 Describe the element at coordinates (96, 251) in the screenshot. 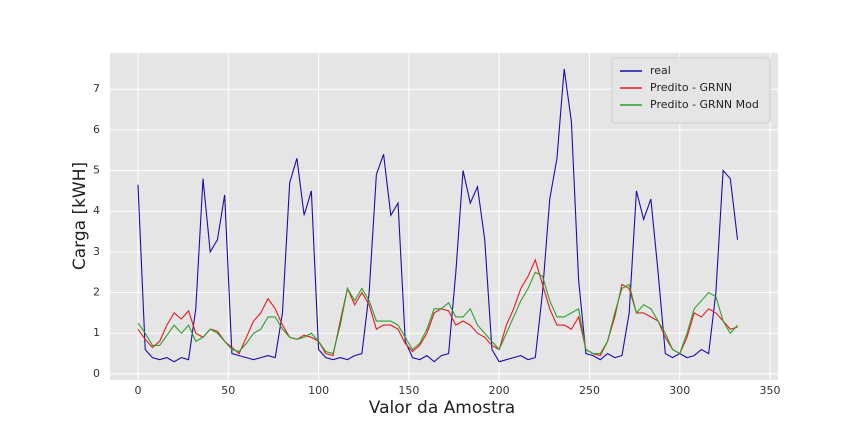

I see `y-tick-label: 3` at that location.